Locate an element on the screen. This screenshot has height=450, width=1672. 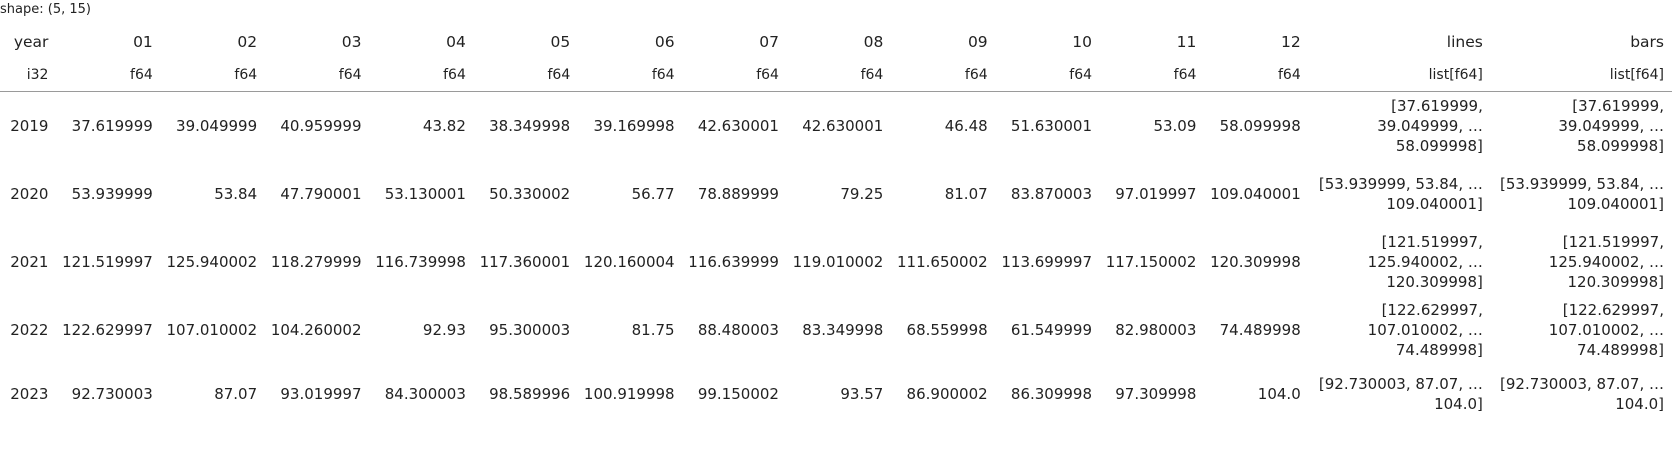
cell-year: 2021 is located at coordinates (29, 262).